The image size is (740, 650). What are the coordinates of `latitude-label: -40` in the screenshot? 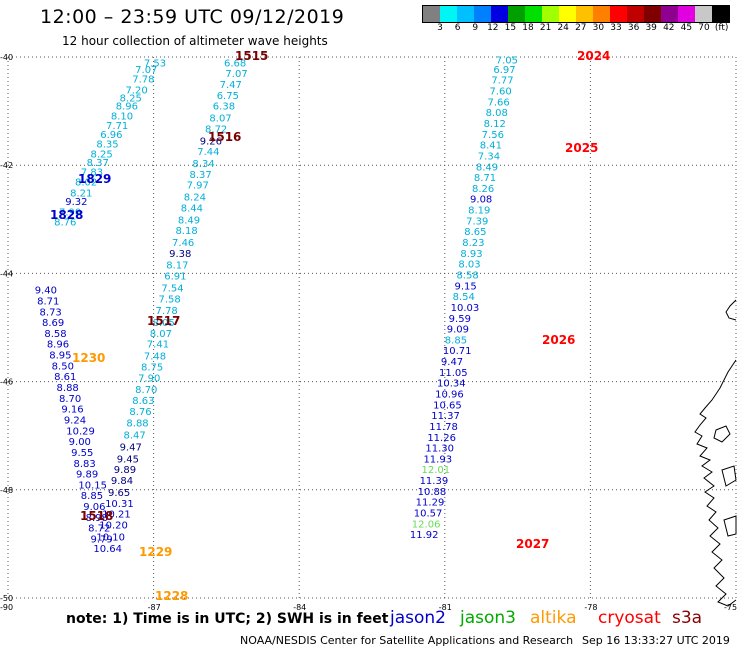 It's located at (6, 57).